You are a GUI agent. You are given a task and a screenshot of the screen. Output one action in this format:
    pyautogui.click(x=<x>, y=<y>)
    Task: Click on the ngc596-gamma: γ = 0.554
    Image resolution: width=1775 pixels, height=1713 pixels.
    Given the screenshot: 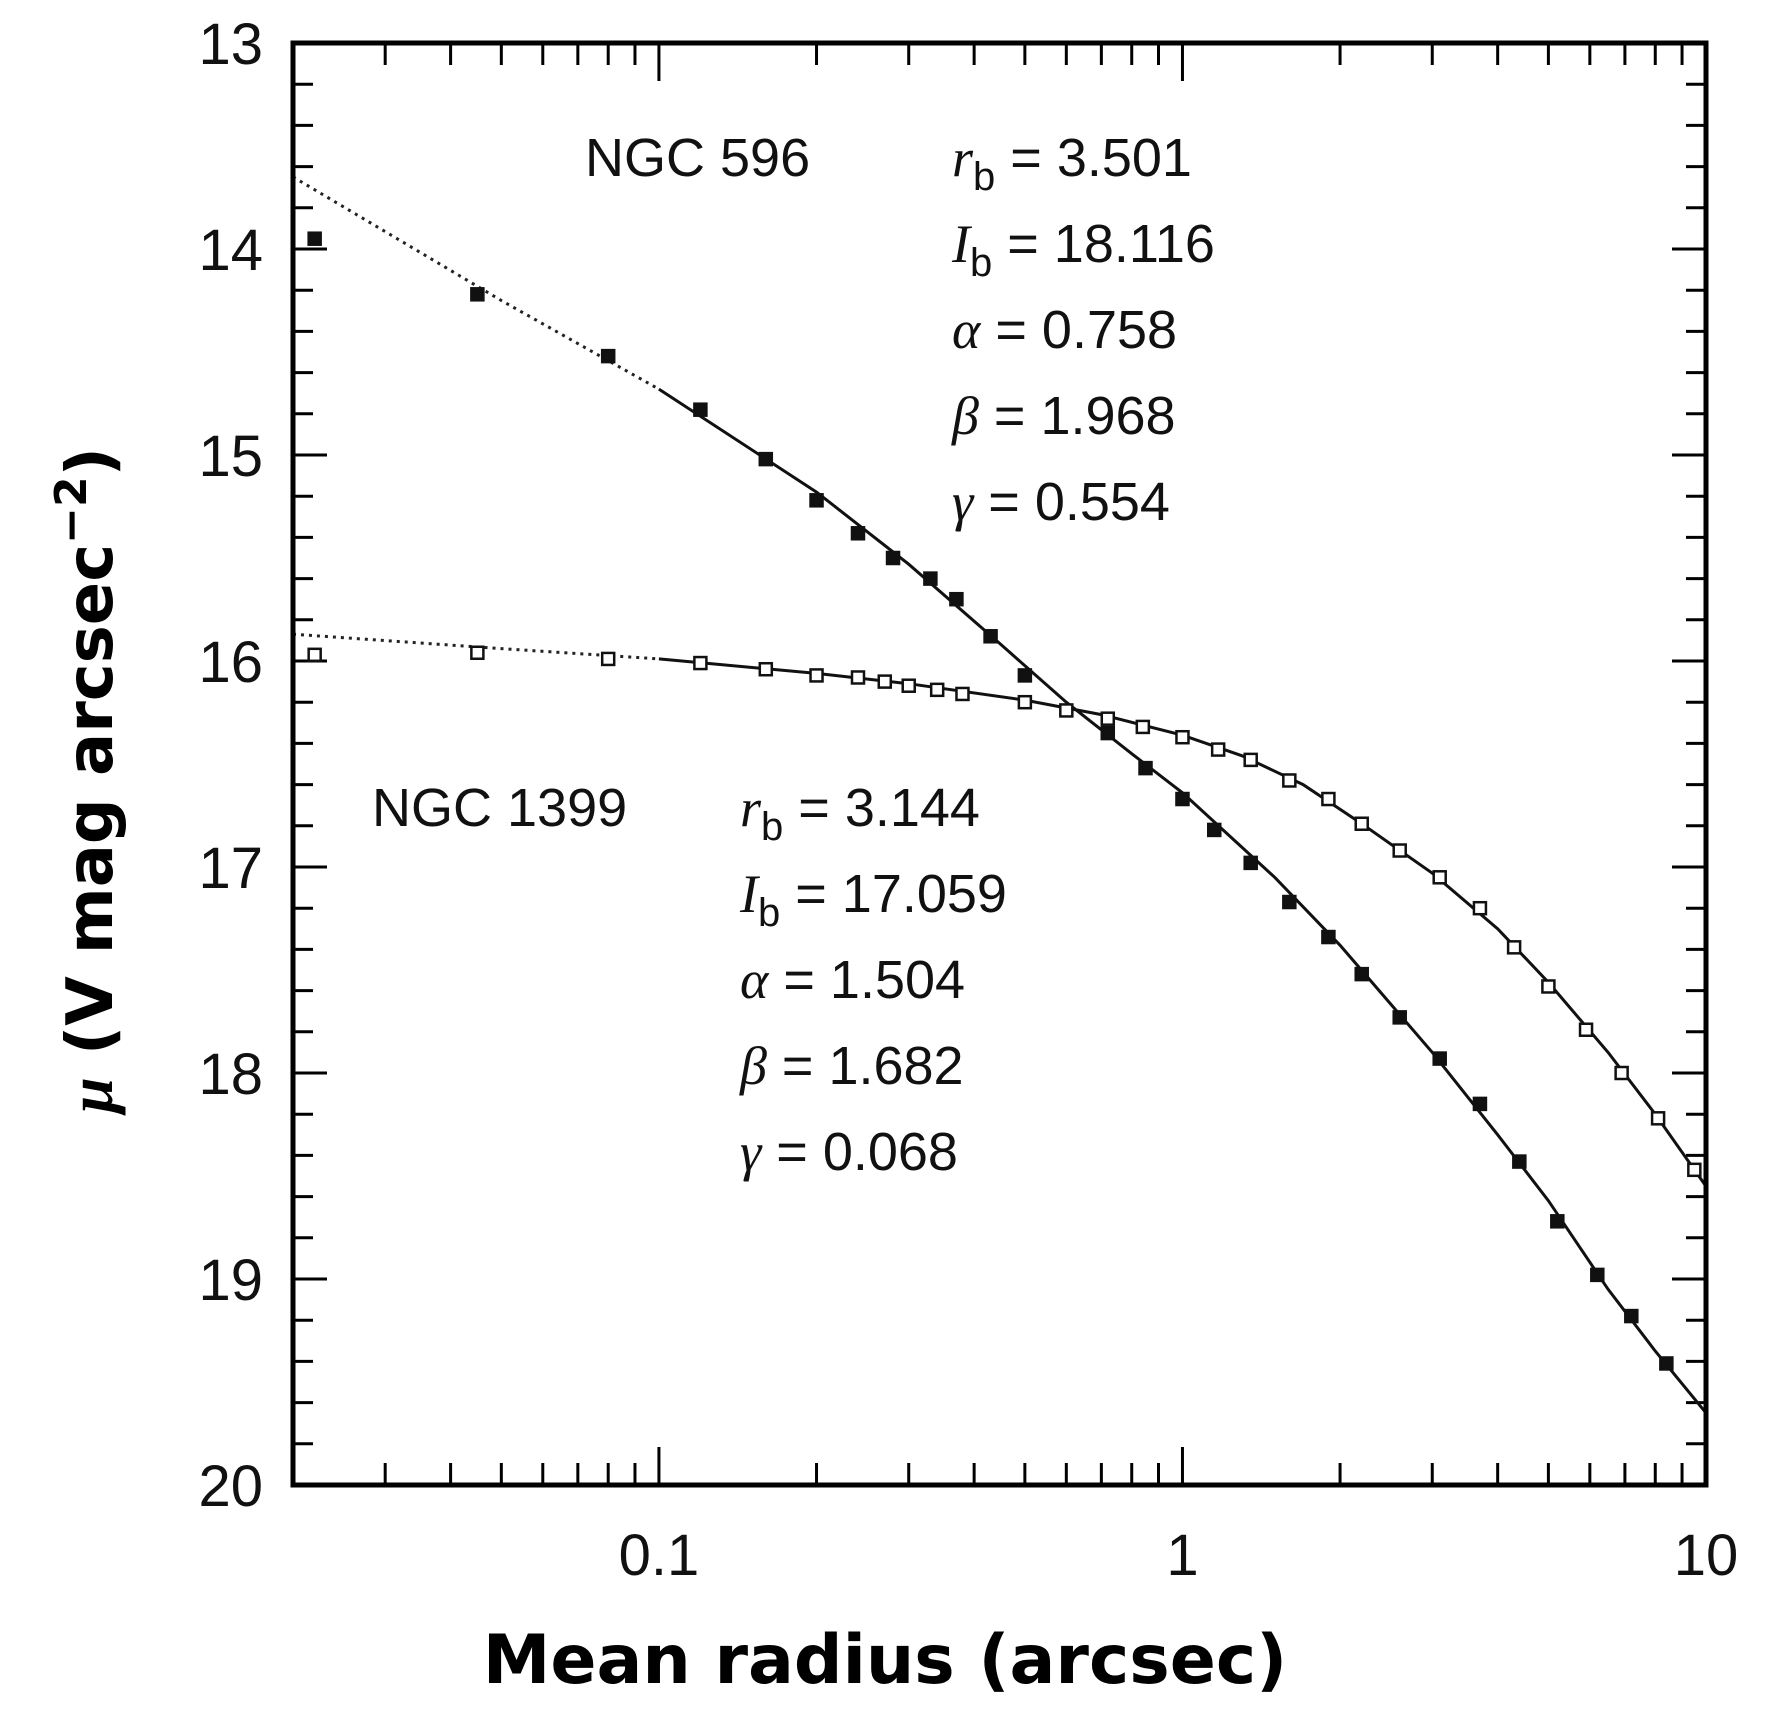 What is the action you would take?
    pyautogui.click(x=1061, y=502)
    